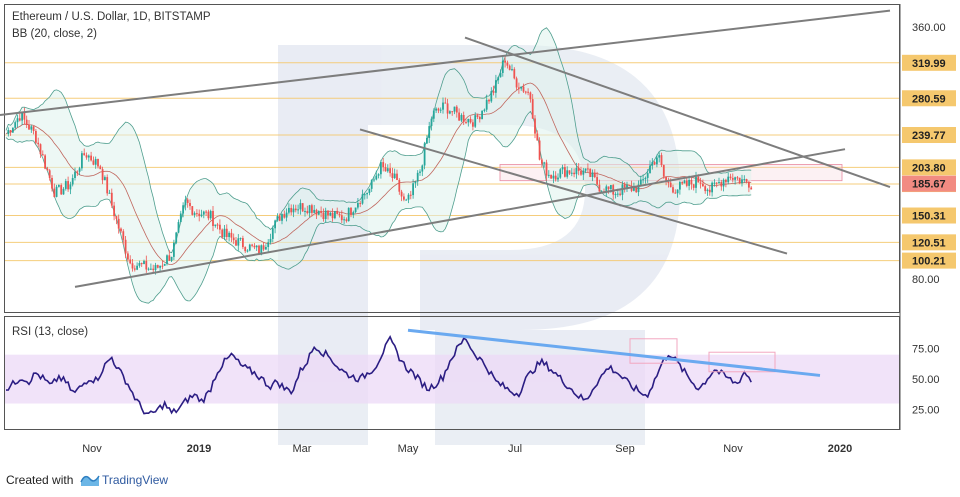 The height and width of the screenshot is (497, 960). Describe the element at coordinates (302, 449) in the screenshot. I see `x-tick-label: Mar` at that location.